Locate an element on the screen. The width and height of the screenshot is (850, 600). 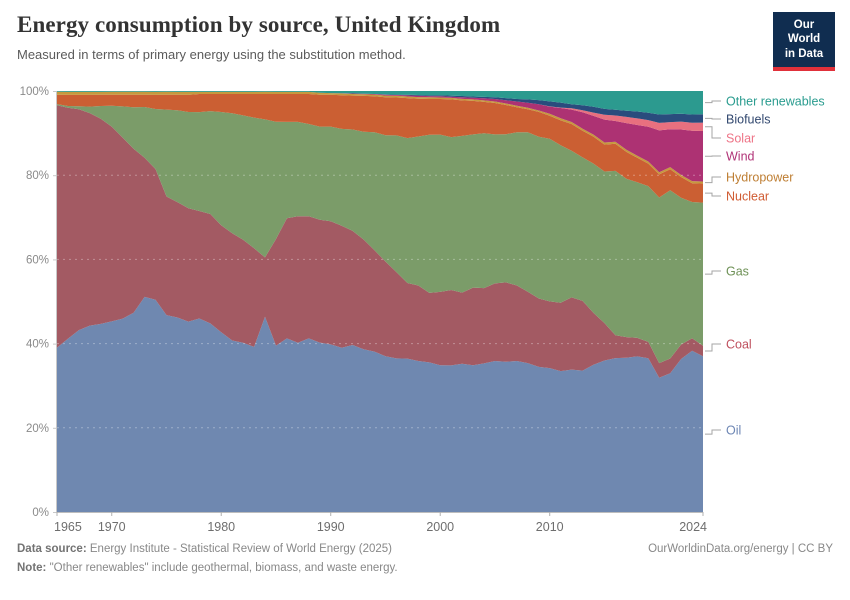
x-axis: 1965 1970 1980 1990 2000 2010 2024 is located at coordinates (380, 523).